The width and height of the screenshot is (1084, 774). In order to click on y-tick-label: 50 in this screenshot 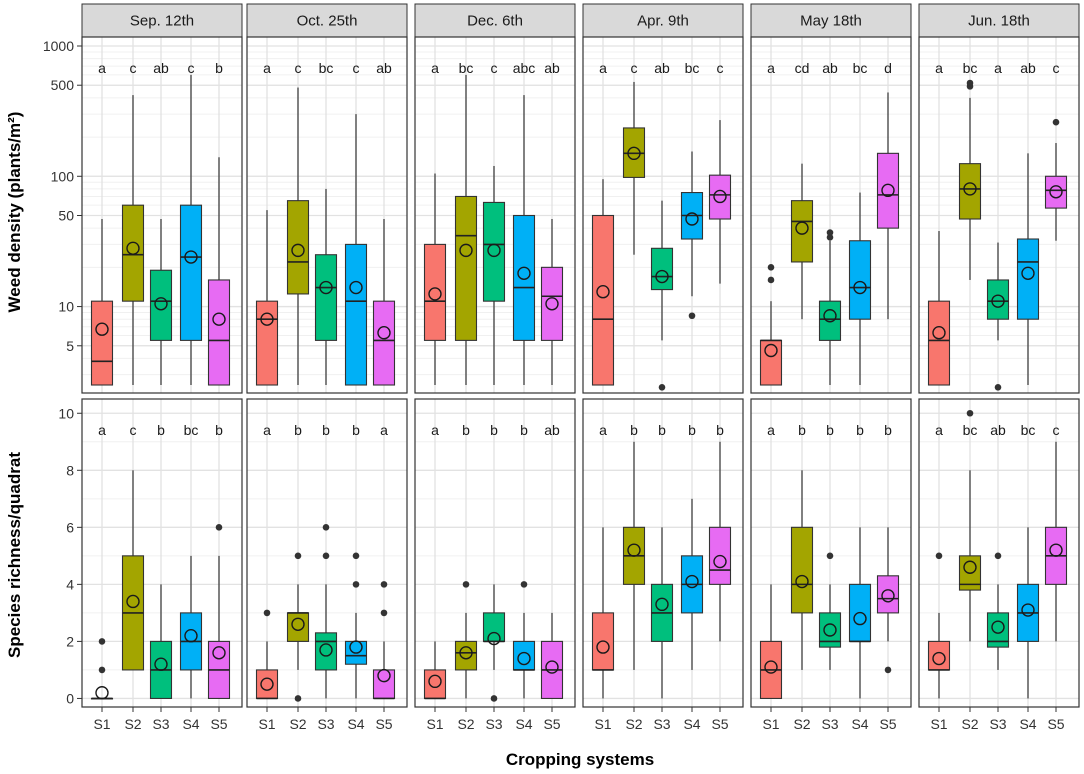, I will do `click(66, 216)`.